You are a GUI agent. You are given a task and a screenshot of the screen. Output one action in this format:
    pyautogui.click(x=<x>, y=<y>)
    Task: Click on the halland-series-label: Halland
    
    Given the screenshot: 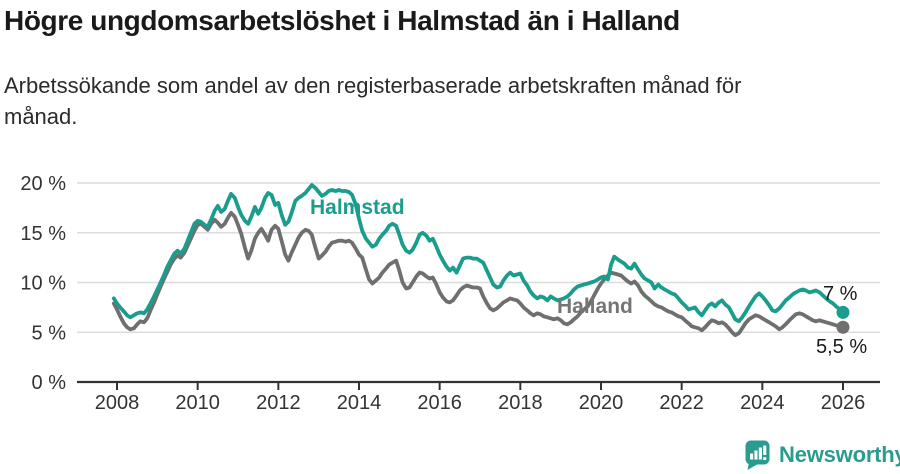 What is the action you would take?
    pyautogui.click(x=595, y=306)
    